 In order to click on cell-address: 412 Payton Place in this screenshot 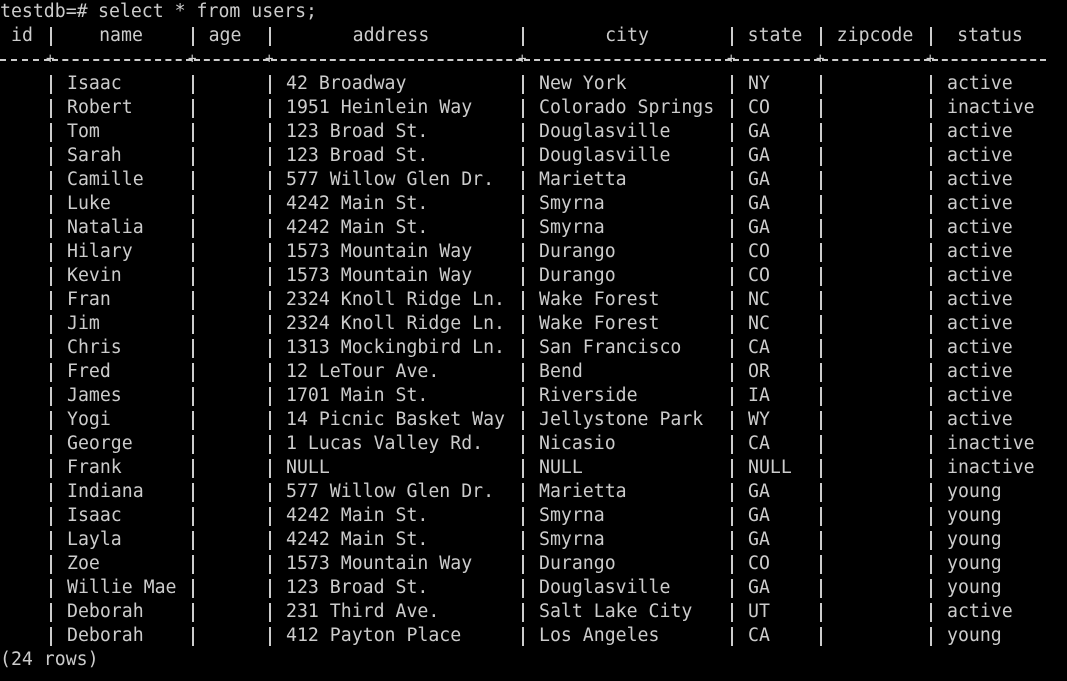, I will do `click(374, 635)`.